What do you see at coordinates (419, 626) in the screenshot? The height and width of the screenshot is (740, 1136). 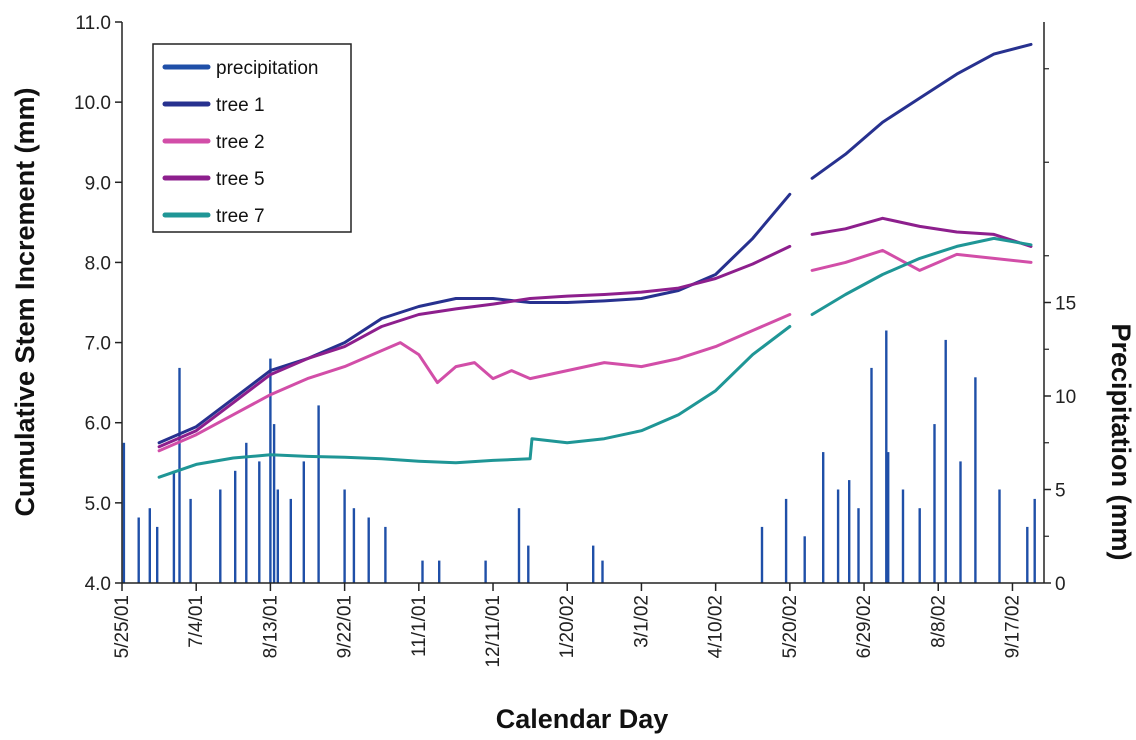 I see `x-tick-label: 11/1/01` at bounding box center [419, 626].